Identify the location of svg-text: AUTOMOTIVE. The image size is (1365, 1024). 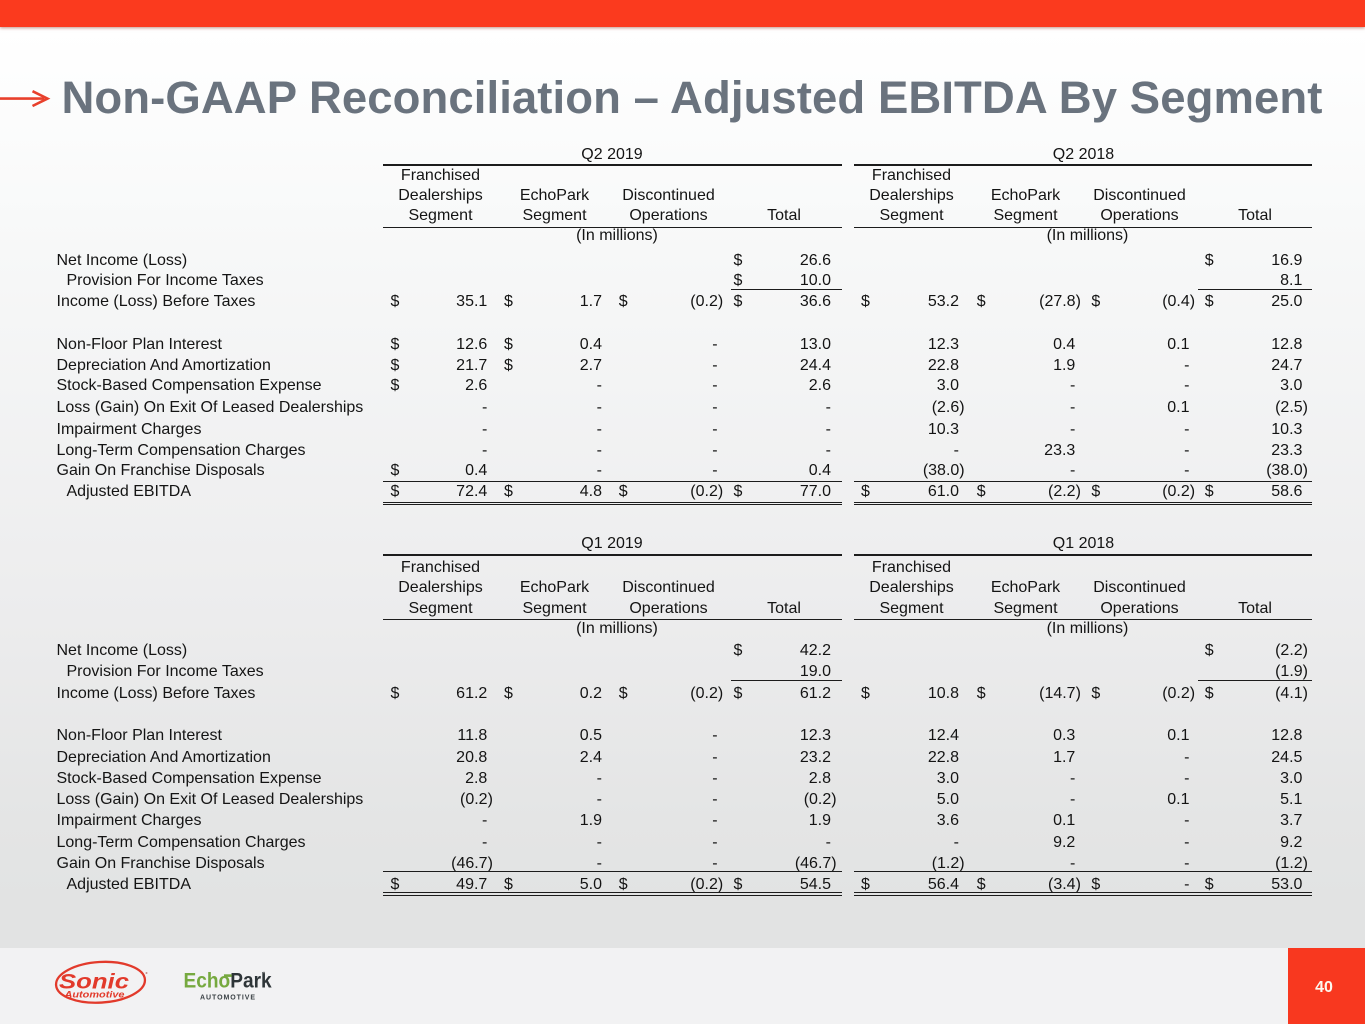
(228, 998).